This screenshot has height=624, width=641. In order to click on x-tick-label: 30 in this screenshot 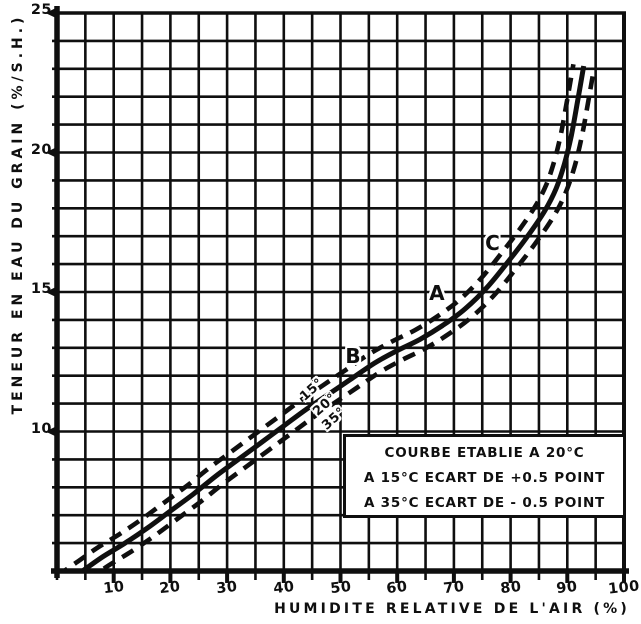, I will do `click(227, 588)`.